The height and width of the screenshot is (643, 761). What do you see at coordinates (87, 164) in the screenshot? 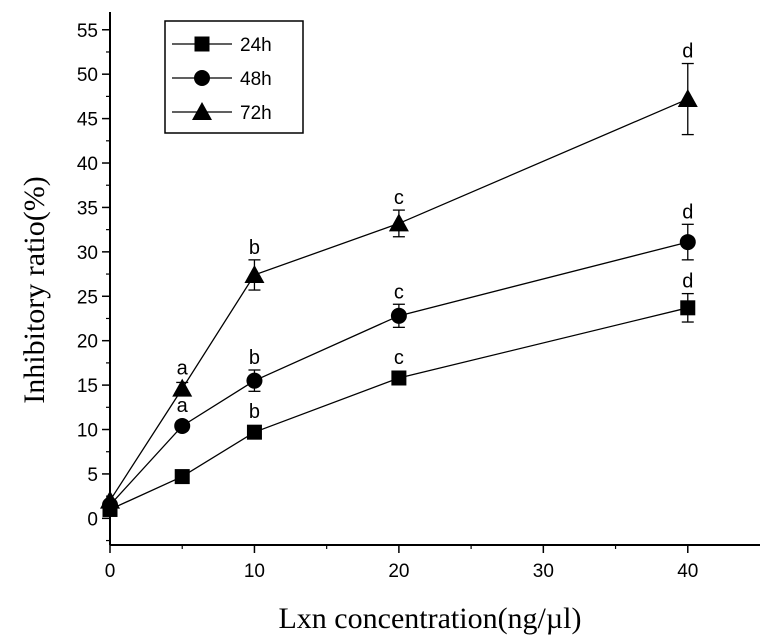
I see `y-tick-label: 40` at bounding box center [87, 164].